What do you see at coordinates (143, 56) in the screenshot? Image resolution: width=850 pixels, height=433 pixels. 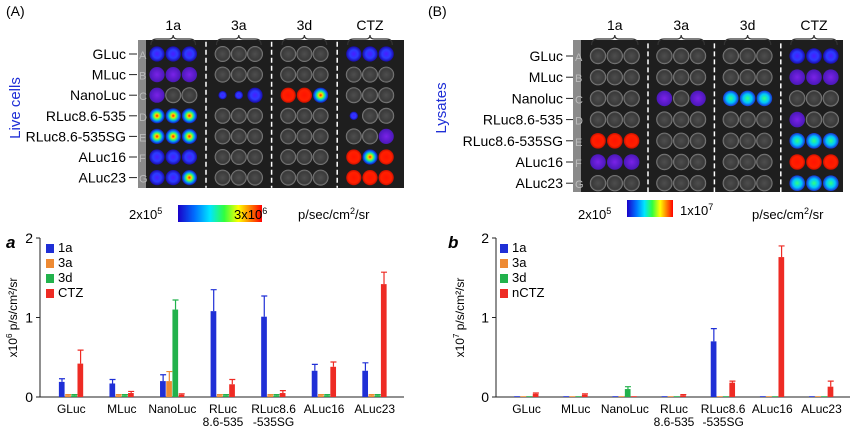 I see `plate-row-letter: A` at bounding box center [143, 56].